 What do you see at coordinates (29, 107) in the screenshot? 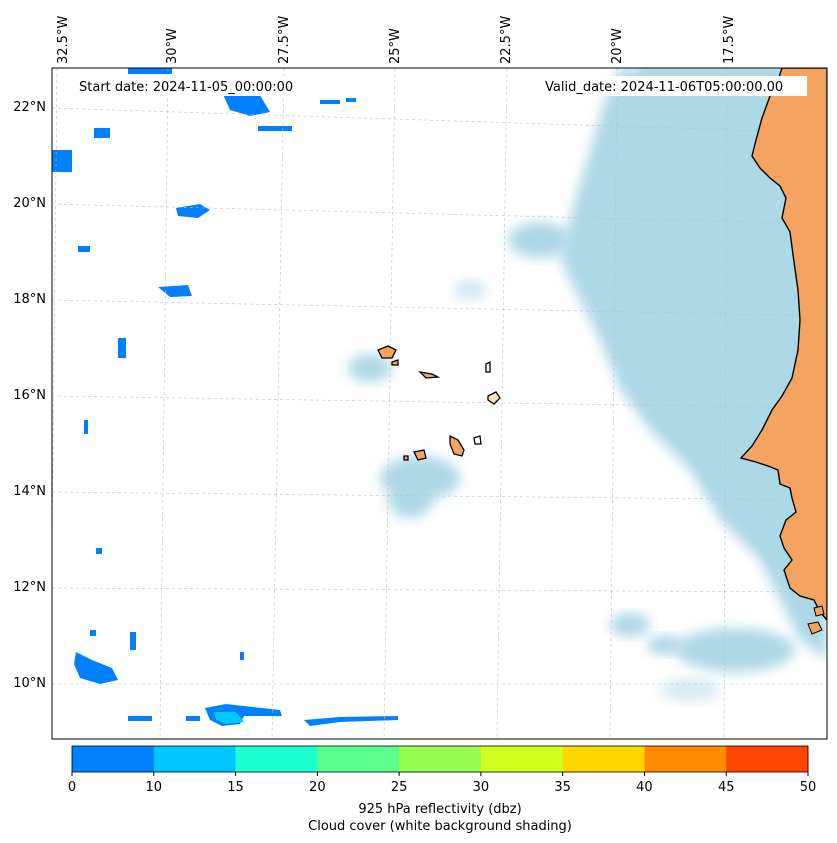
I see `lat-label: 22°N` at bounding box center [29, 107].